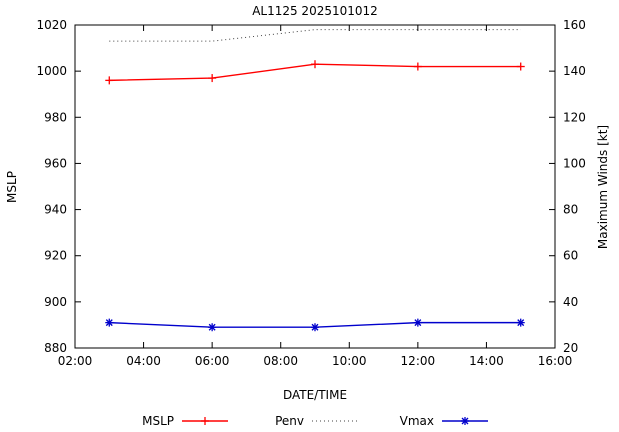  What do you see at coordinates (315, 35) in the screenshot?
I see `series-line-penv` at bounding box center [315, 35].